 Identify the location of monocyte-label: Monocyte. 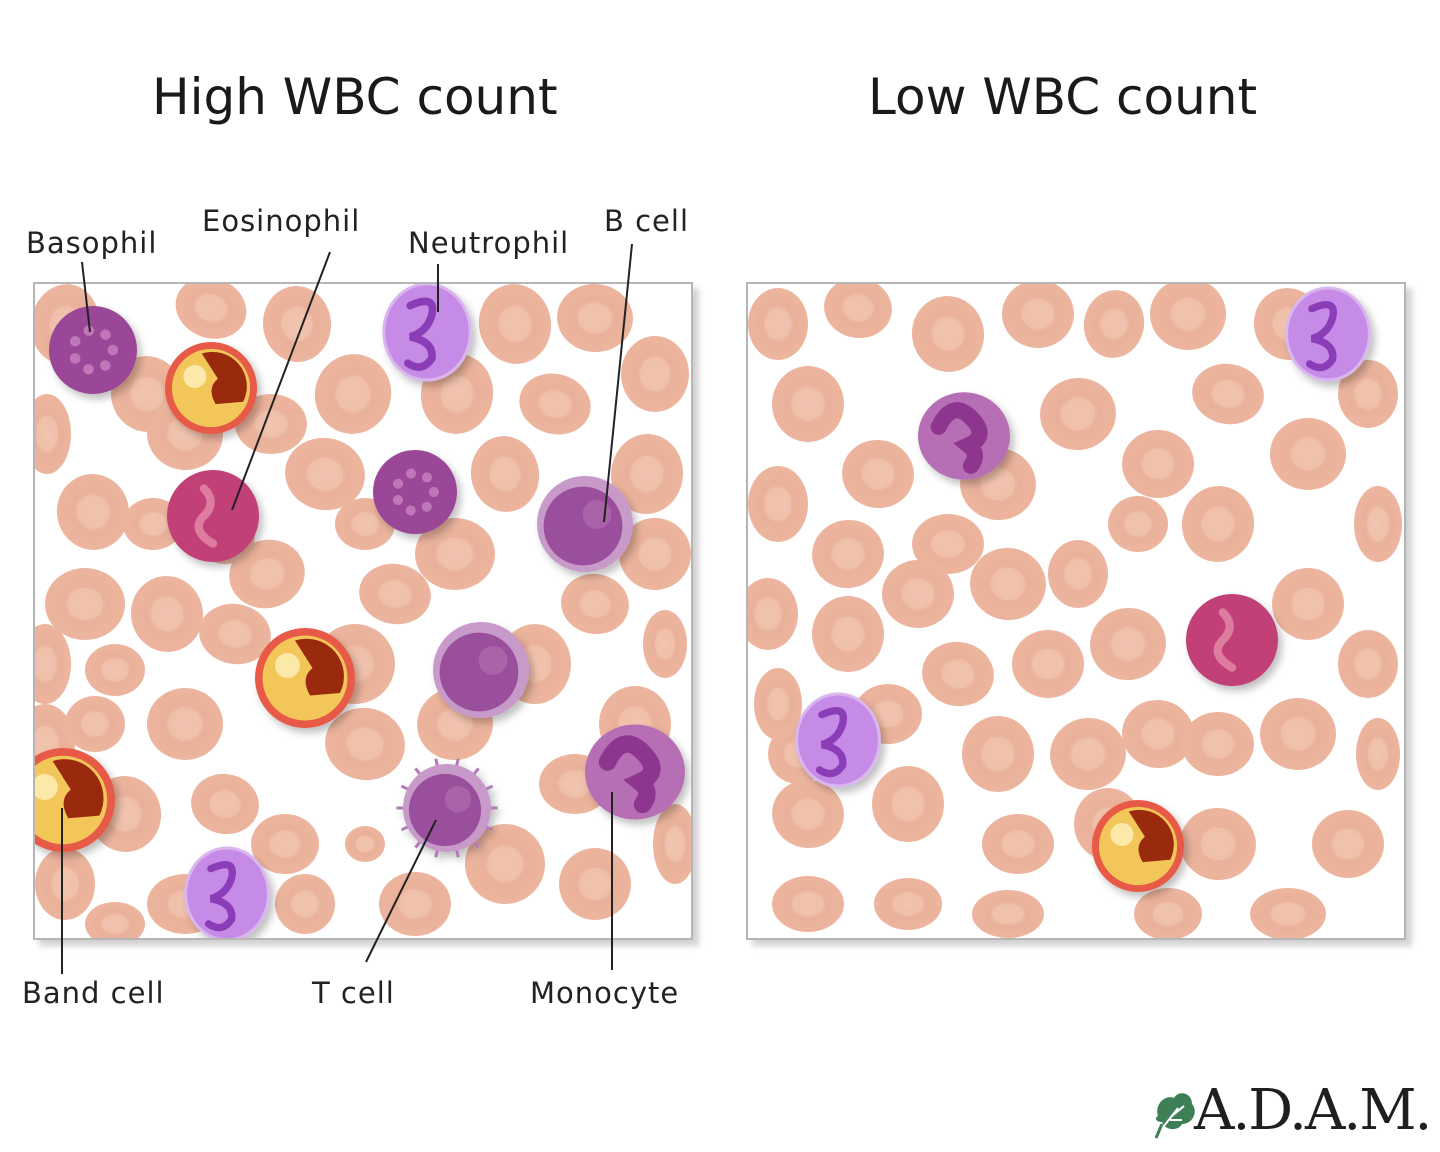
(605, 993).